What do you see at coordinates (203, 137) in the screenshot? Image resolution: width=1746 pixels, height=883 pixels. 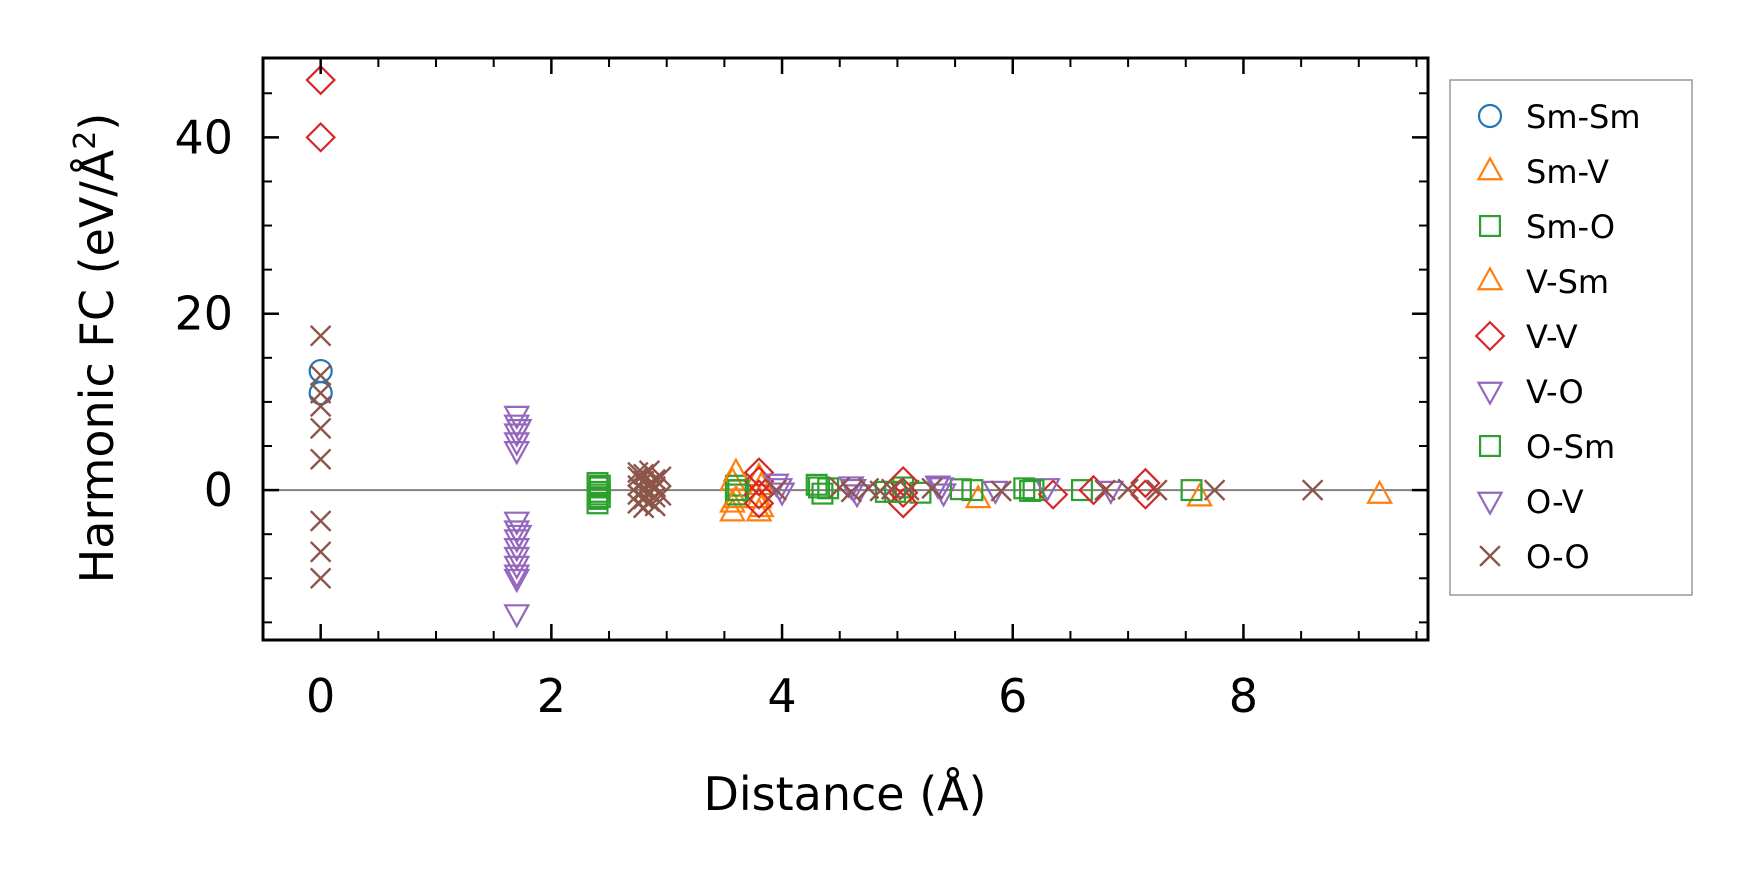 I see `y-tick-label: 40` at bounding box center [203, 137].